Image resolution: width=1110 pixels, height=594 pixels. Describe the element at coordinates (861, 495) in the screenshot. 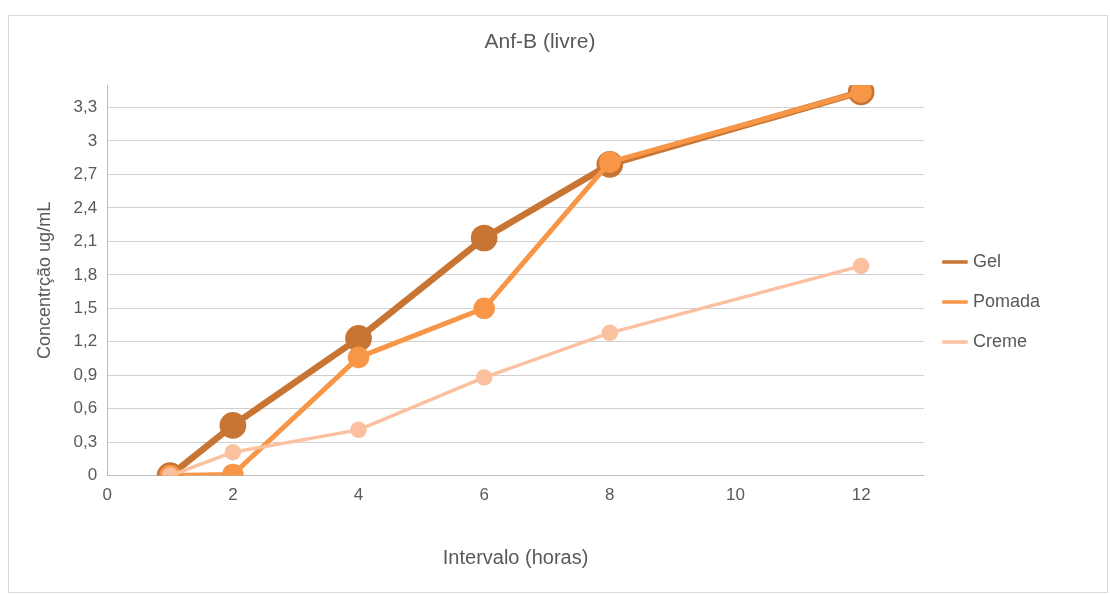

I see `x-tick-label: 12` at that location.